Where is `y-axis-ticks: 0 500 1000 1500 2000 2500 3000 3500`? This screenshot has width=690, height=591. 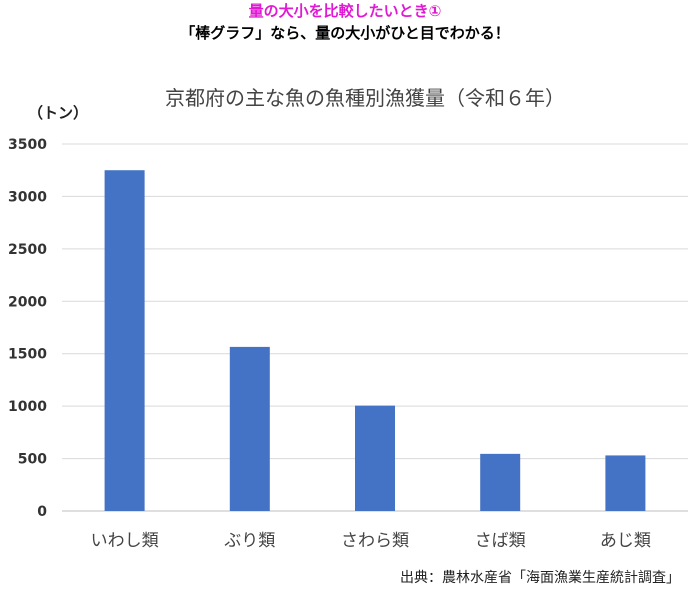 y-axis-ticks: 0 500 1000 1500 2000 2500 3000 3500 is located at coordinates (27, 328).